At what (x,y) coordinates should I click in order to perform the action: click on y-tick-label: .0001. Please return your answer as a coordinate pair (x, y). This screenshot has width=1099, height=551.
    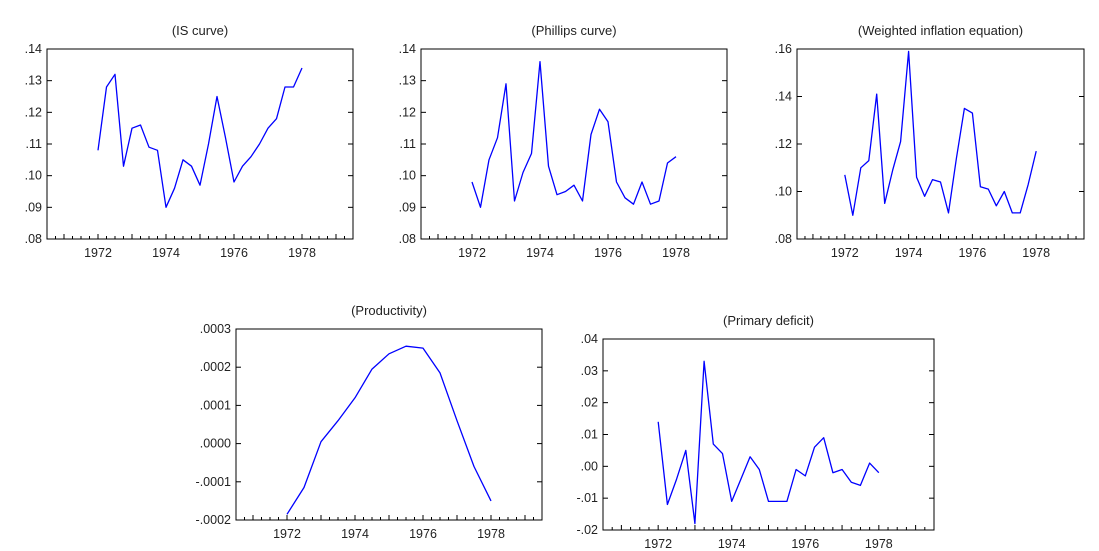
    Looking at the image, I should click on (215, 405).